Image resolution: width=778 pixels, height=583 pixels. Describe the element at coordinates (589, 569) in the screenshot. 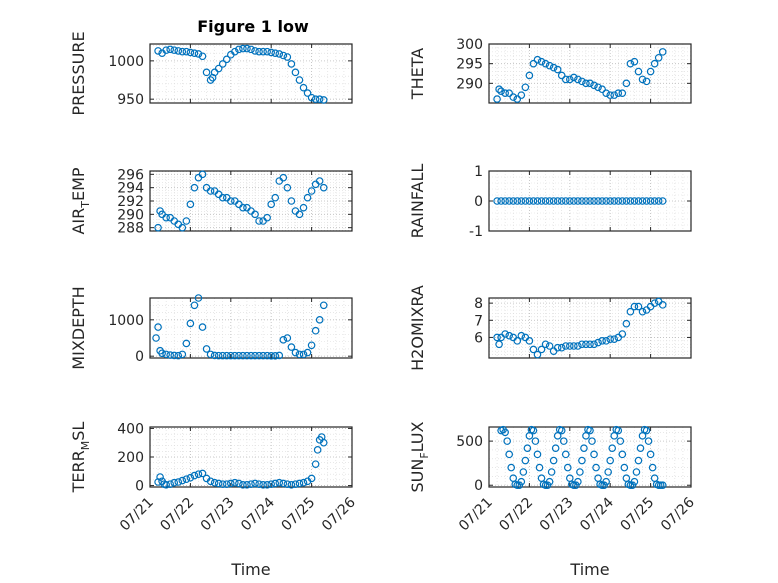

I see `x-axis-label: Time` at that location.